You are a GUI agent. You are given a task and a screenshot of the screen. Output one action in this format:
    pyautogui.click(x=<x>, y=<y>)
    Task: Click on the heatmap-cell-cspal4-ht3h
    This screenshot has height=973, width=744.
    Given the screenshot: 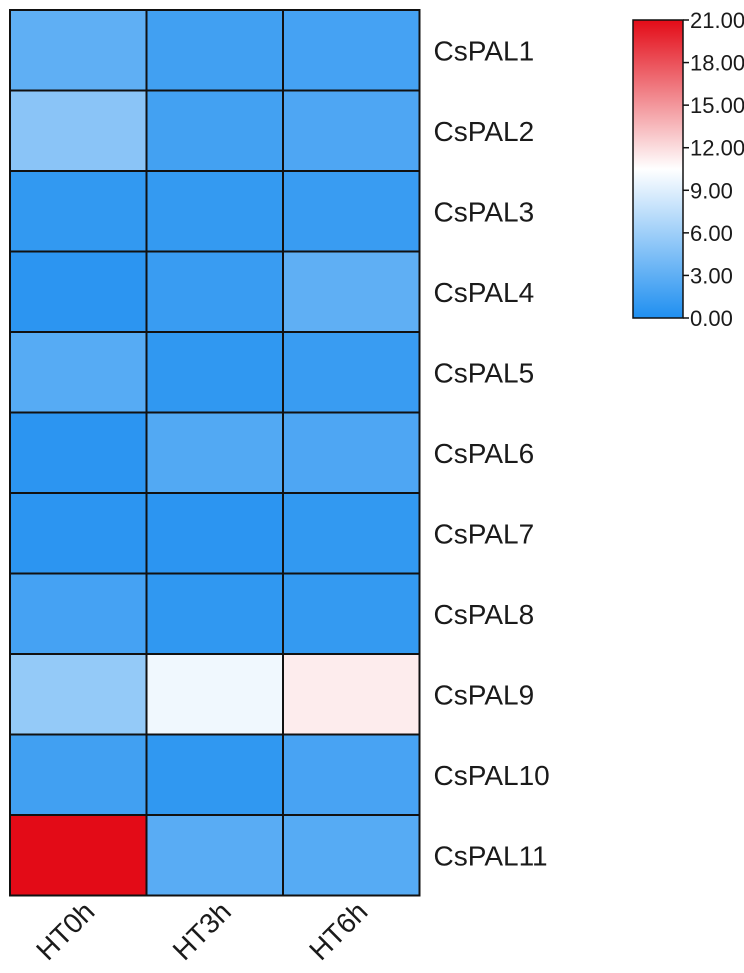 What is the action you would take?
    pyautogui.click(x=214, y=291)
    